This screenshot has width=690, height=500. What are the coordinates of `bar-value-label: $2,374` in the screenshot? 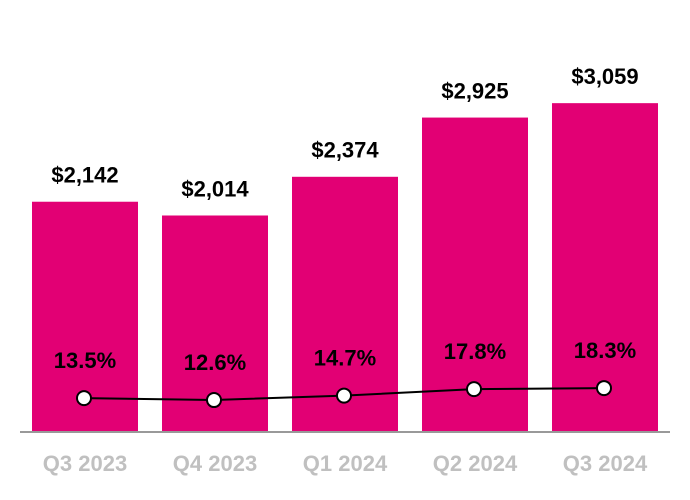 It's located at (345, 150).